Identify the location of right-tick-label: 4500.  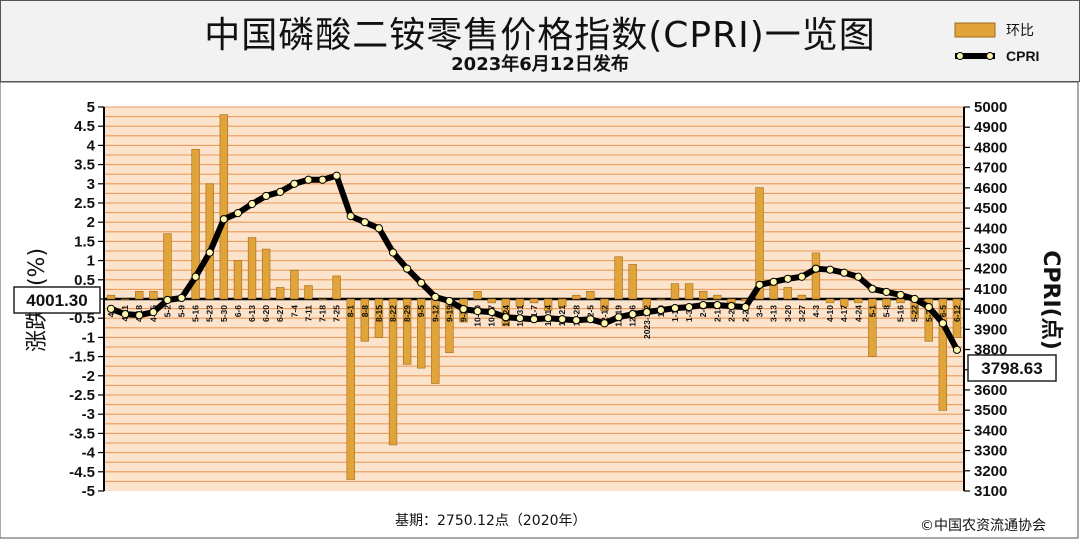
(990, 208).